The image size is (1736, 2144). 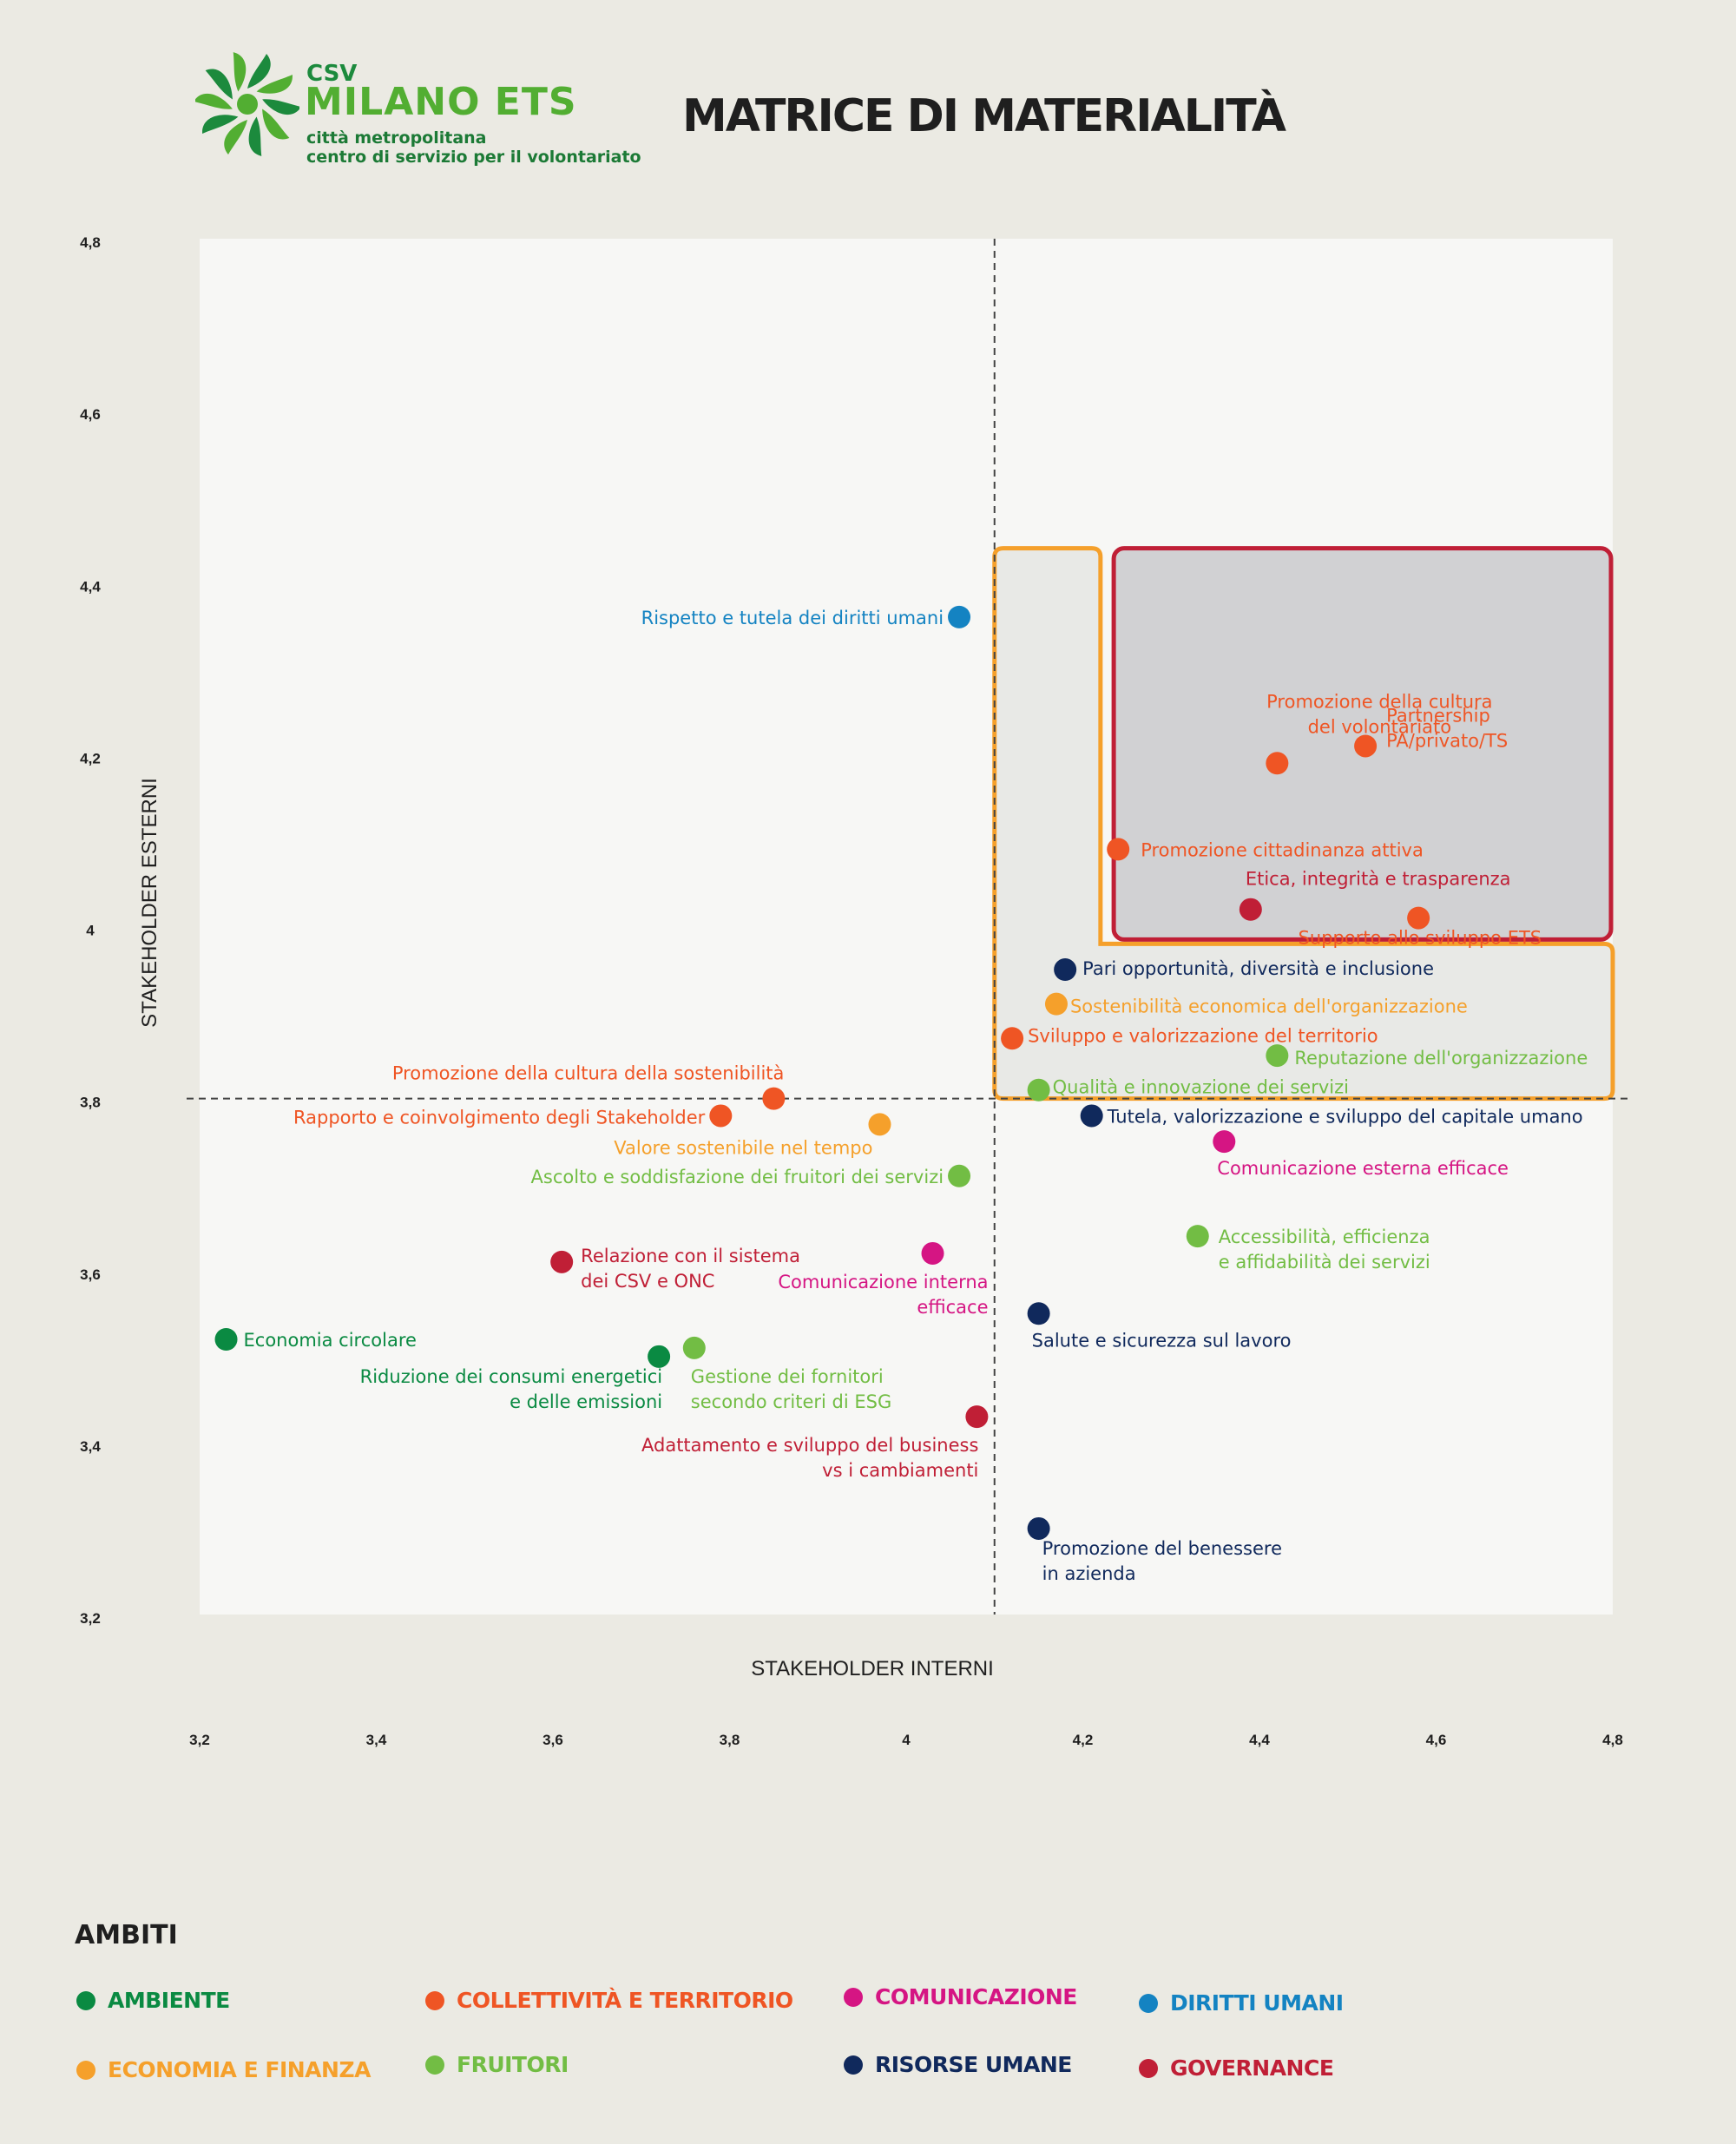 What do you see at coordinates (586, 1401) in the screenshot?
I see `data-point-label: e delle emissioni` at bounding box center [586, 1401].